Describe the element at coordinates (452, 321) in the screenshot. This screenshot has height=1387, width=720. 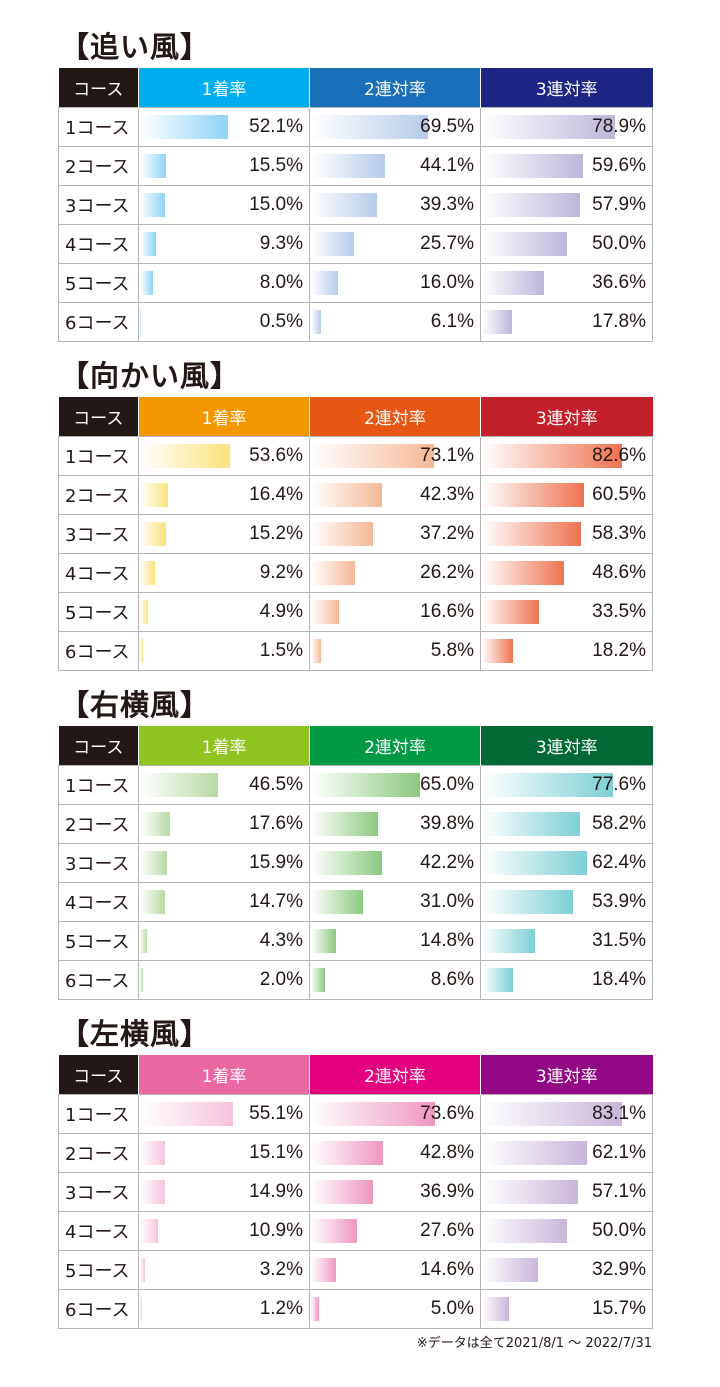
I see `rate-value: 6.1%` at that location.